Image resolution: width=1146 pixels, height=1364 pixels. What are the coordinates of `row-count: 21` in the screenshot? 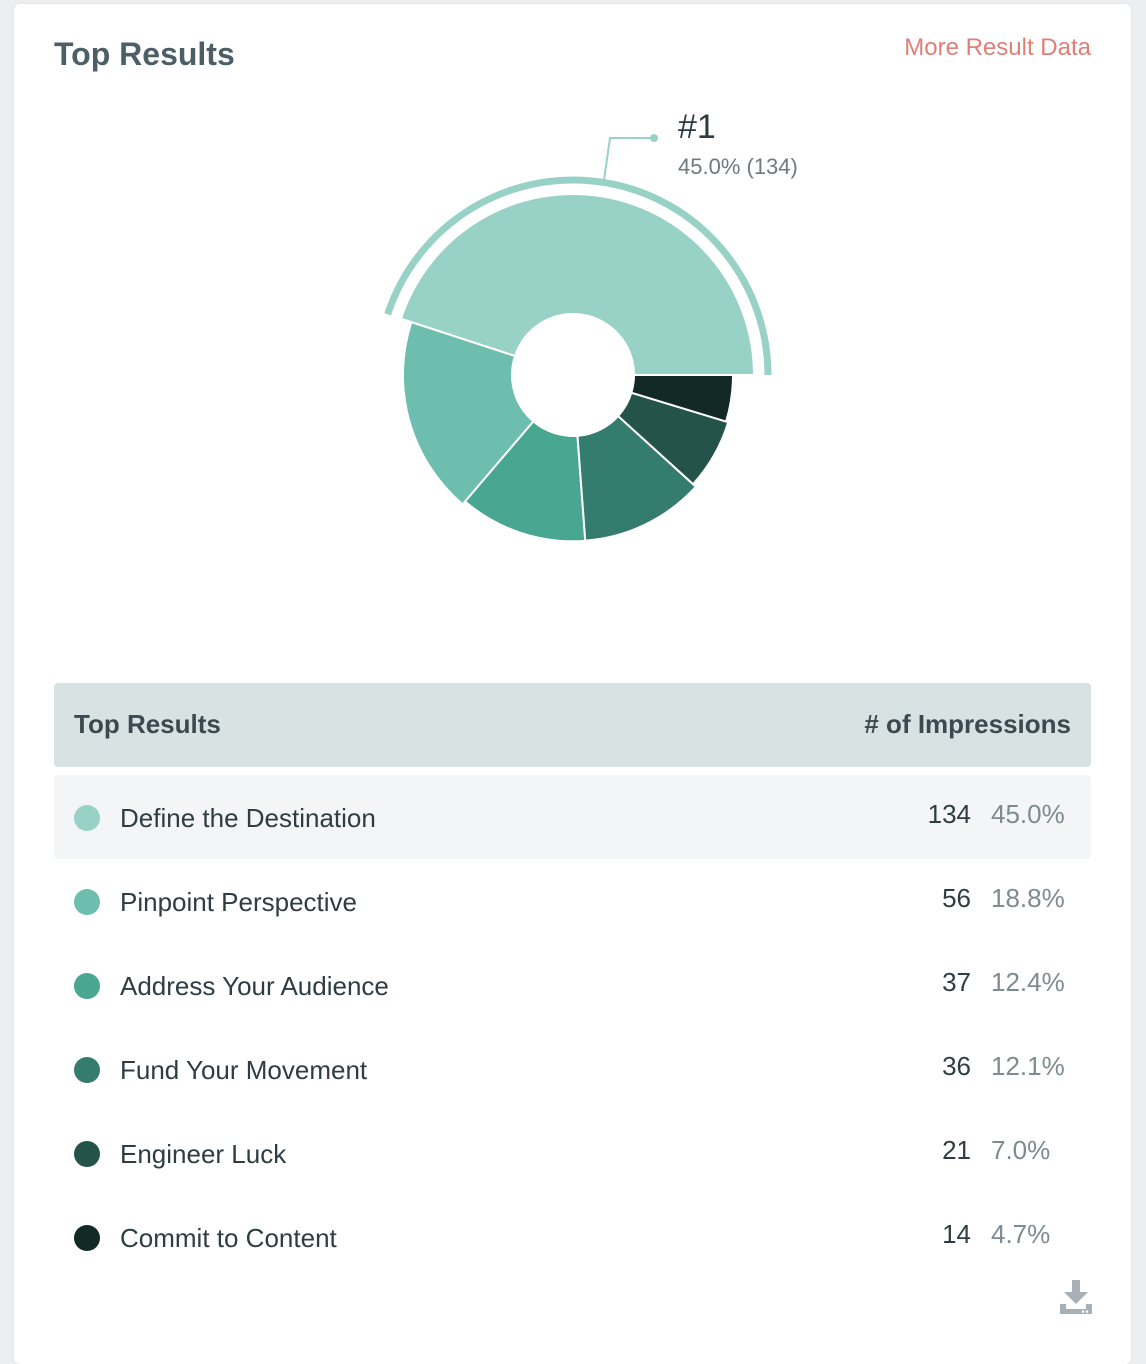 It's located at (956, 1150).